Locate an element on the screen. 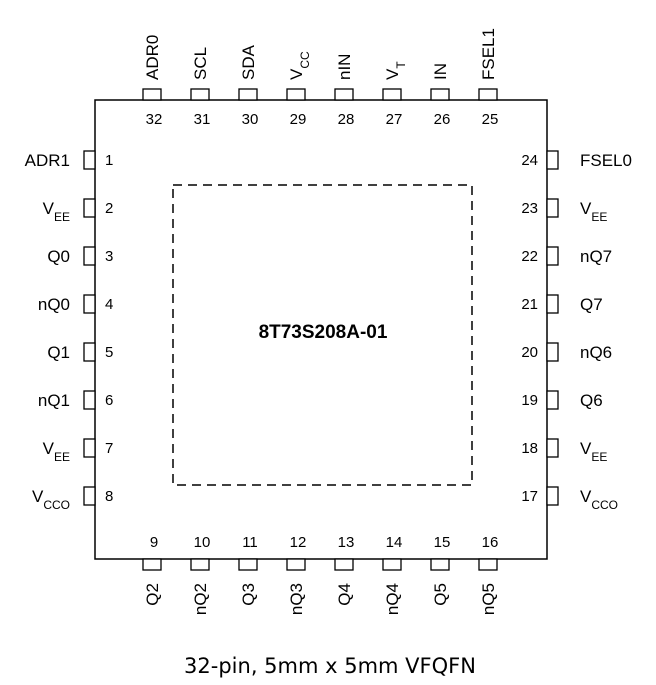  pin-label-nq7-22: nQ7 is located at coordinates (596, 256).